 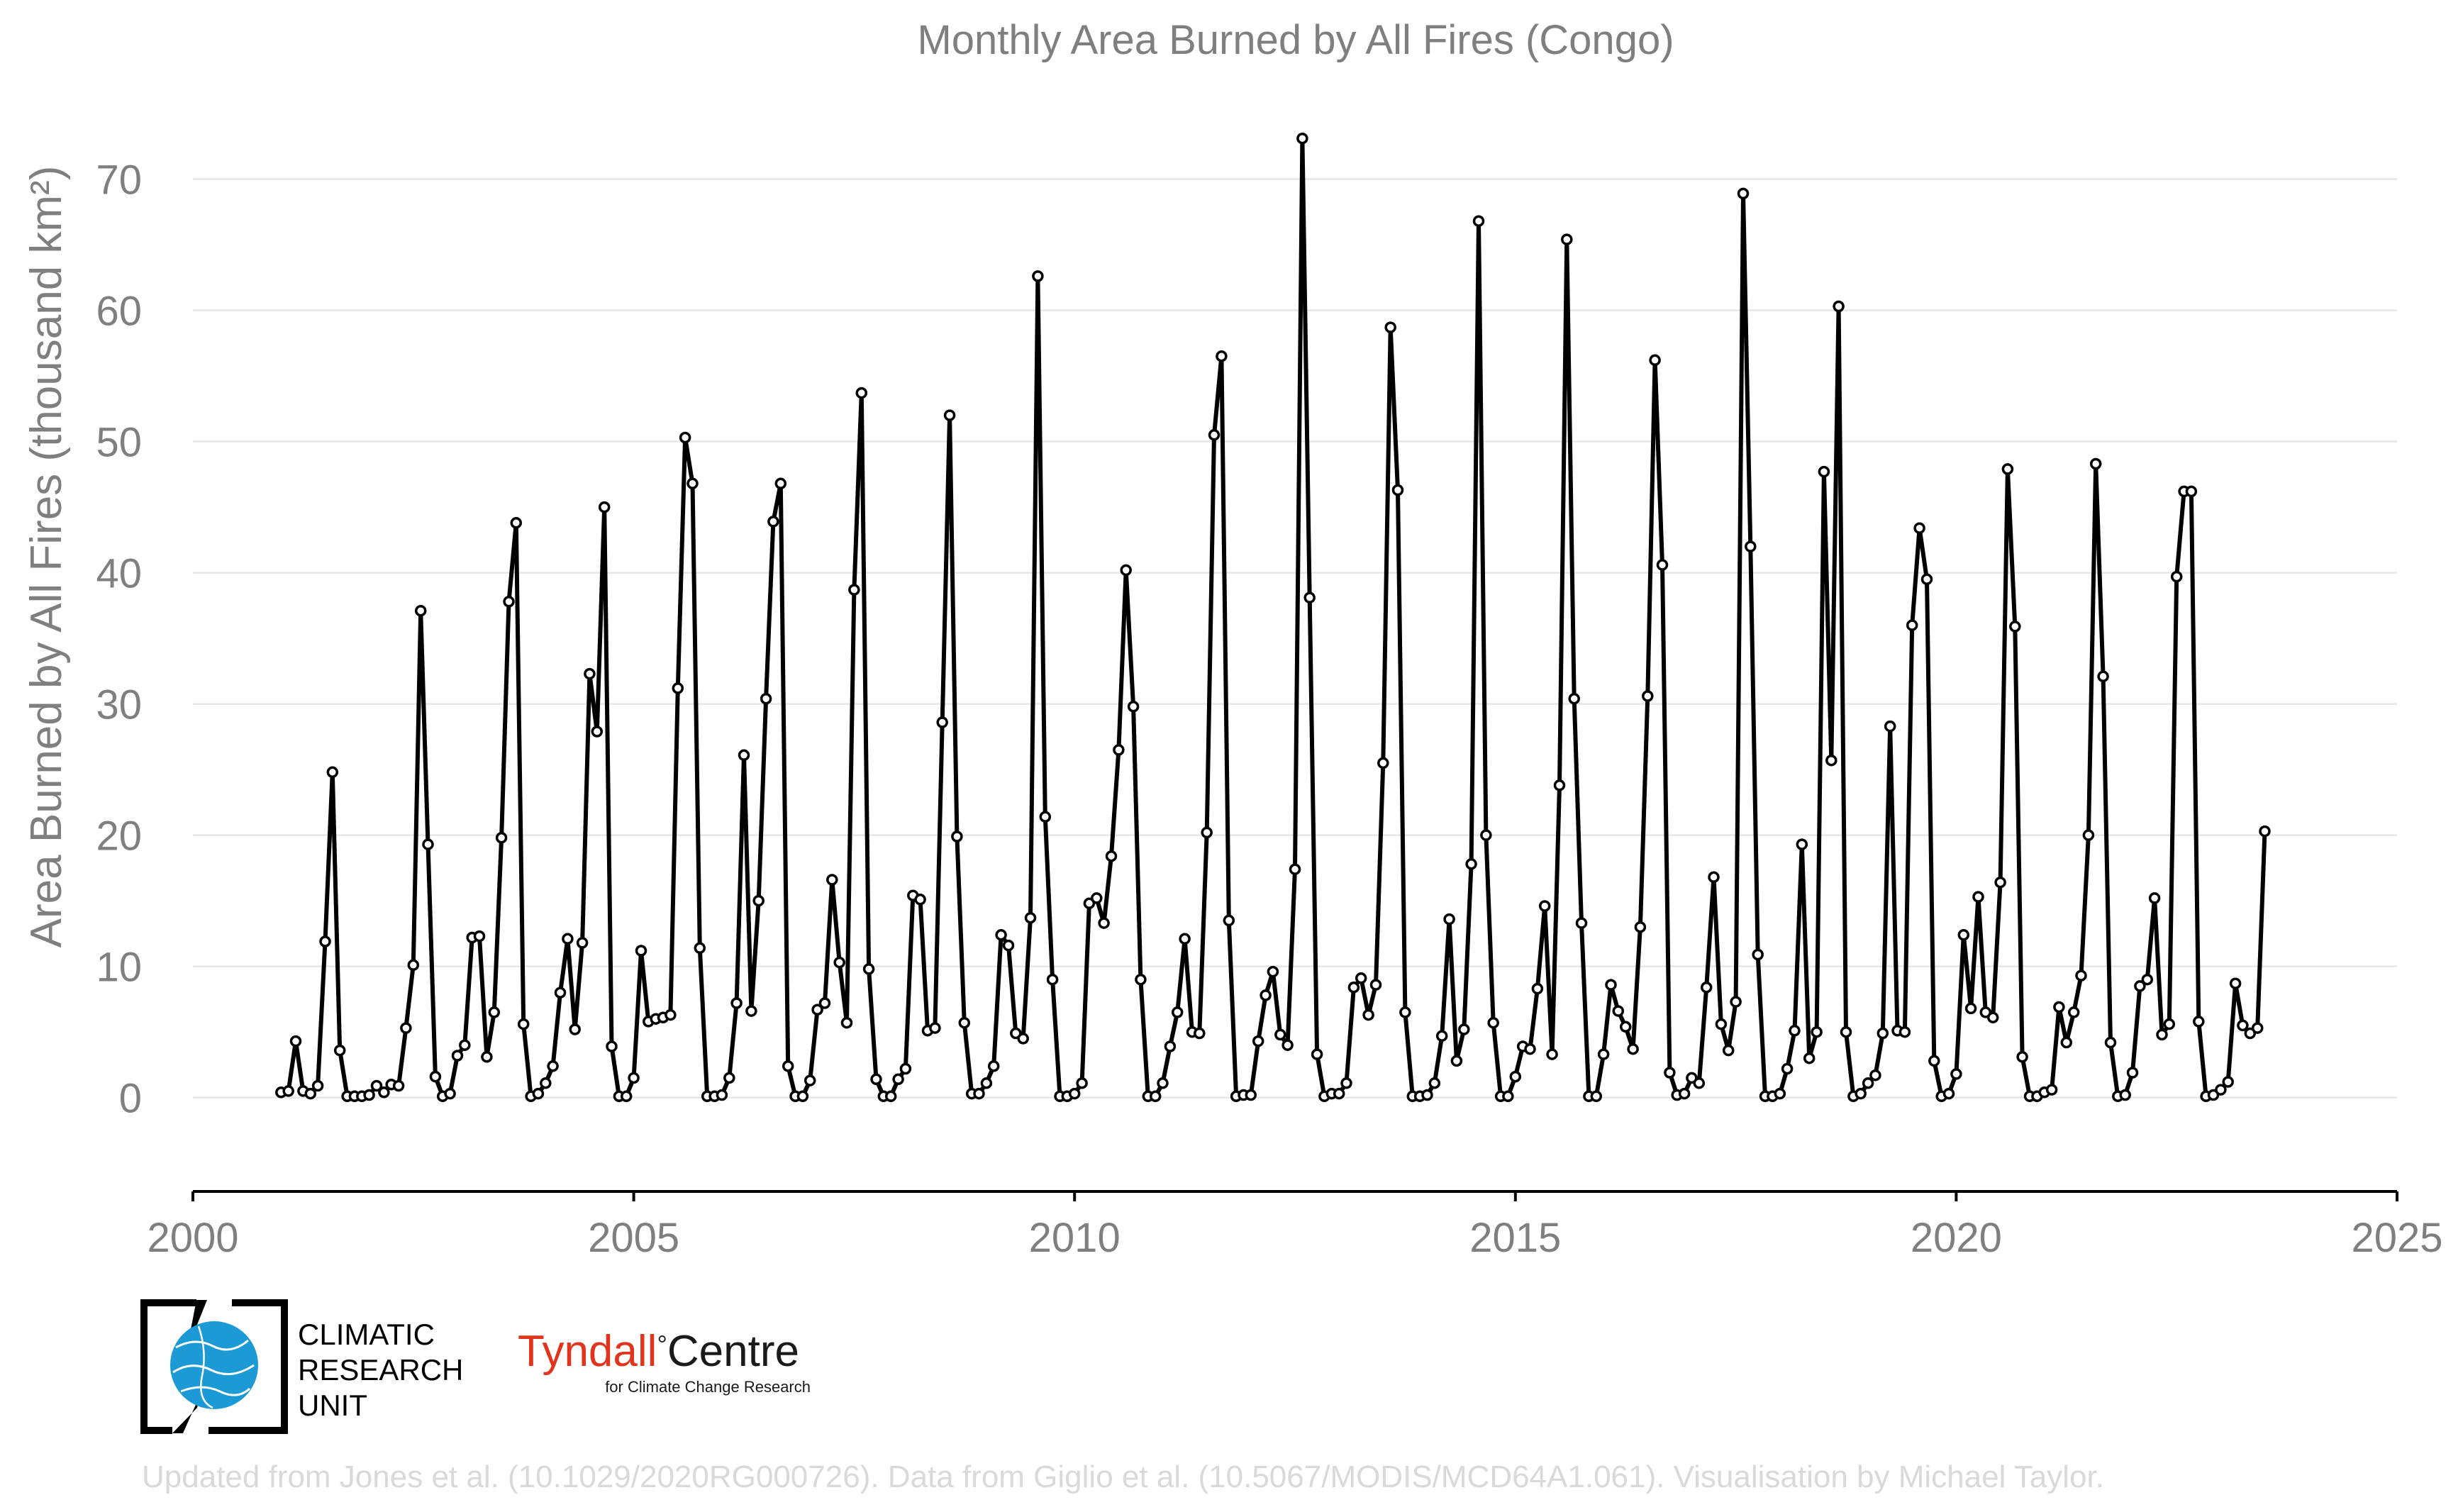 What do you see at coordinates (119, 968) in the screenshot?
I see `y-tick-label-10: 10` at bounding box center [119, 968].